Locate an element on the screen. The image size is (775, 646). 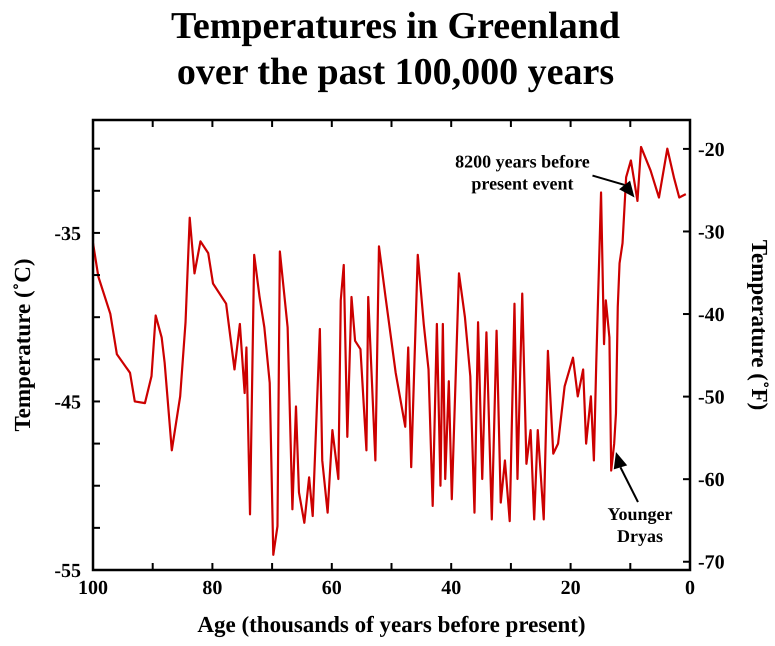
y2-tick-label: -50 is located at coordinates (711, 397).